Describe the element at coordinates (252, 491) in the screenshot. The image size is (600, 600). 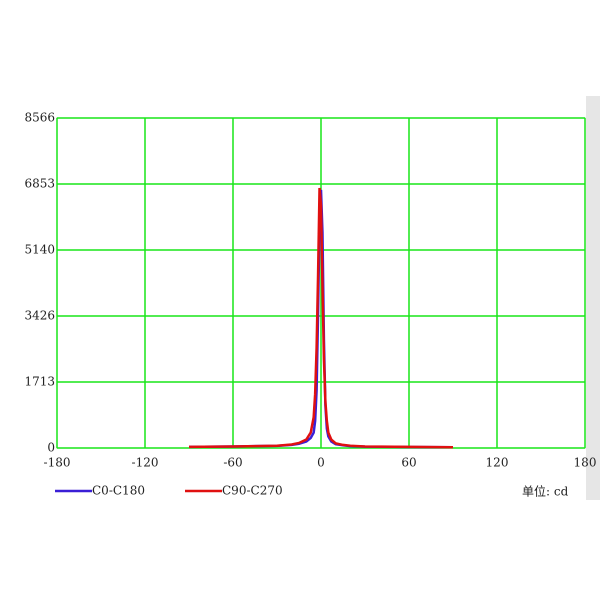
I see `legend-label: C90-C270` at that location.